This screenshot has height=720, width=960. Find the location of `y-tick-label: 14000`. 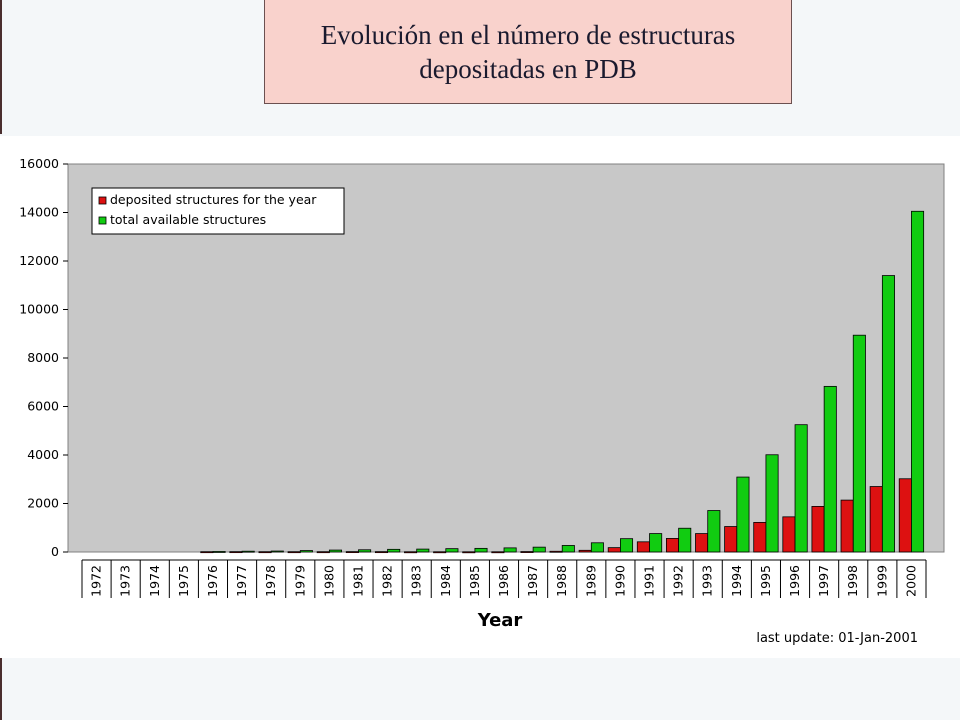

y-tick-label: 14000 is located at coordinates (39, 212).